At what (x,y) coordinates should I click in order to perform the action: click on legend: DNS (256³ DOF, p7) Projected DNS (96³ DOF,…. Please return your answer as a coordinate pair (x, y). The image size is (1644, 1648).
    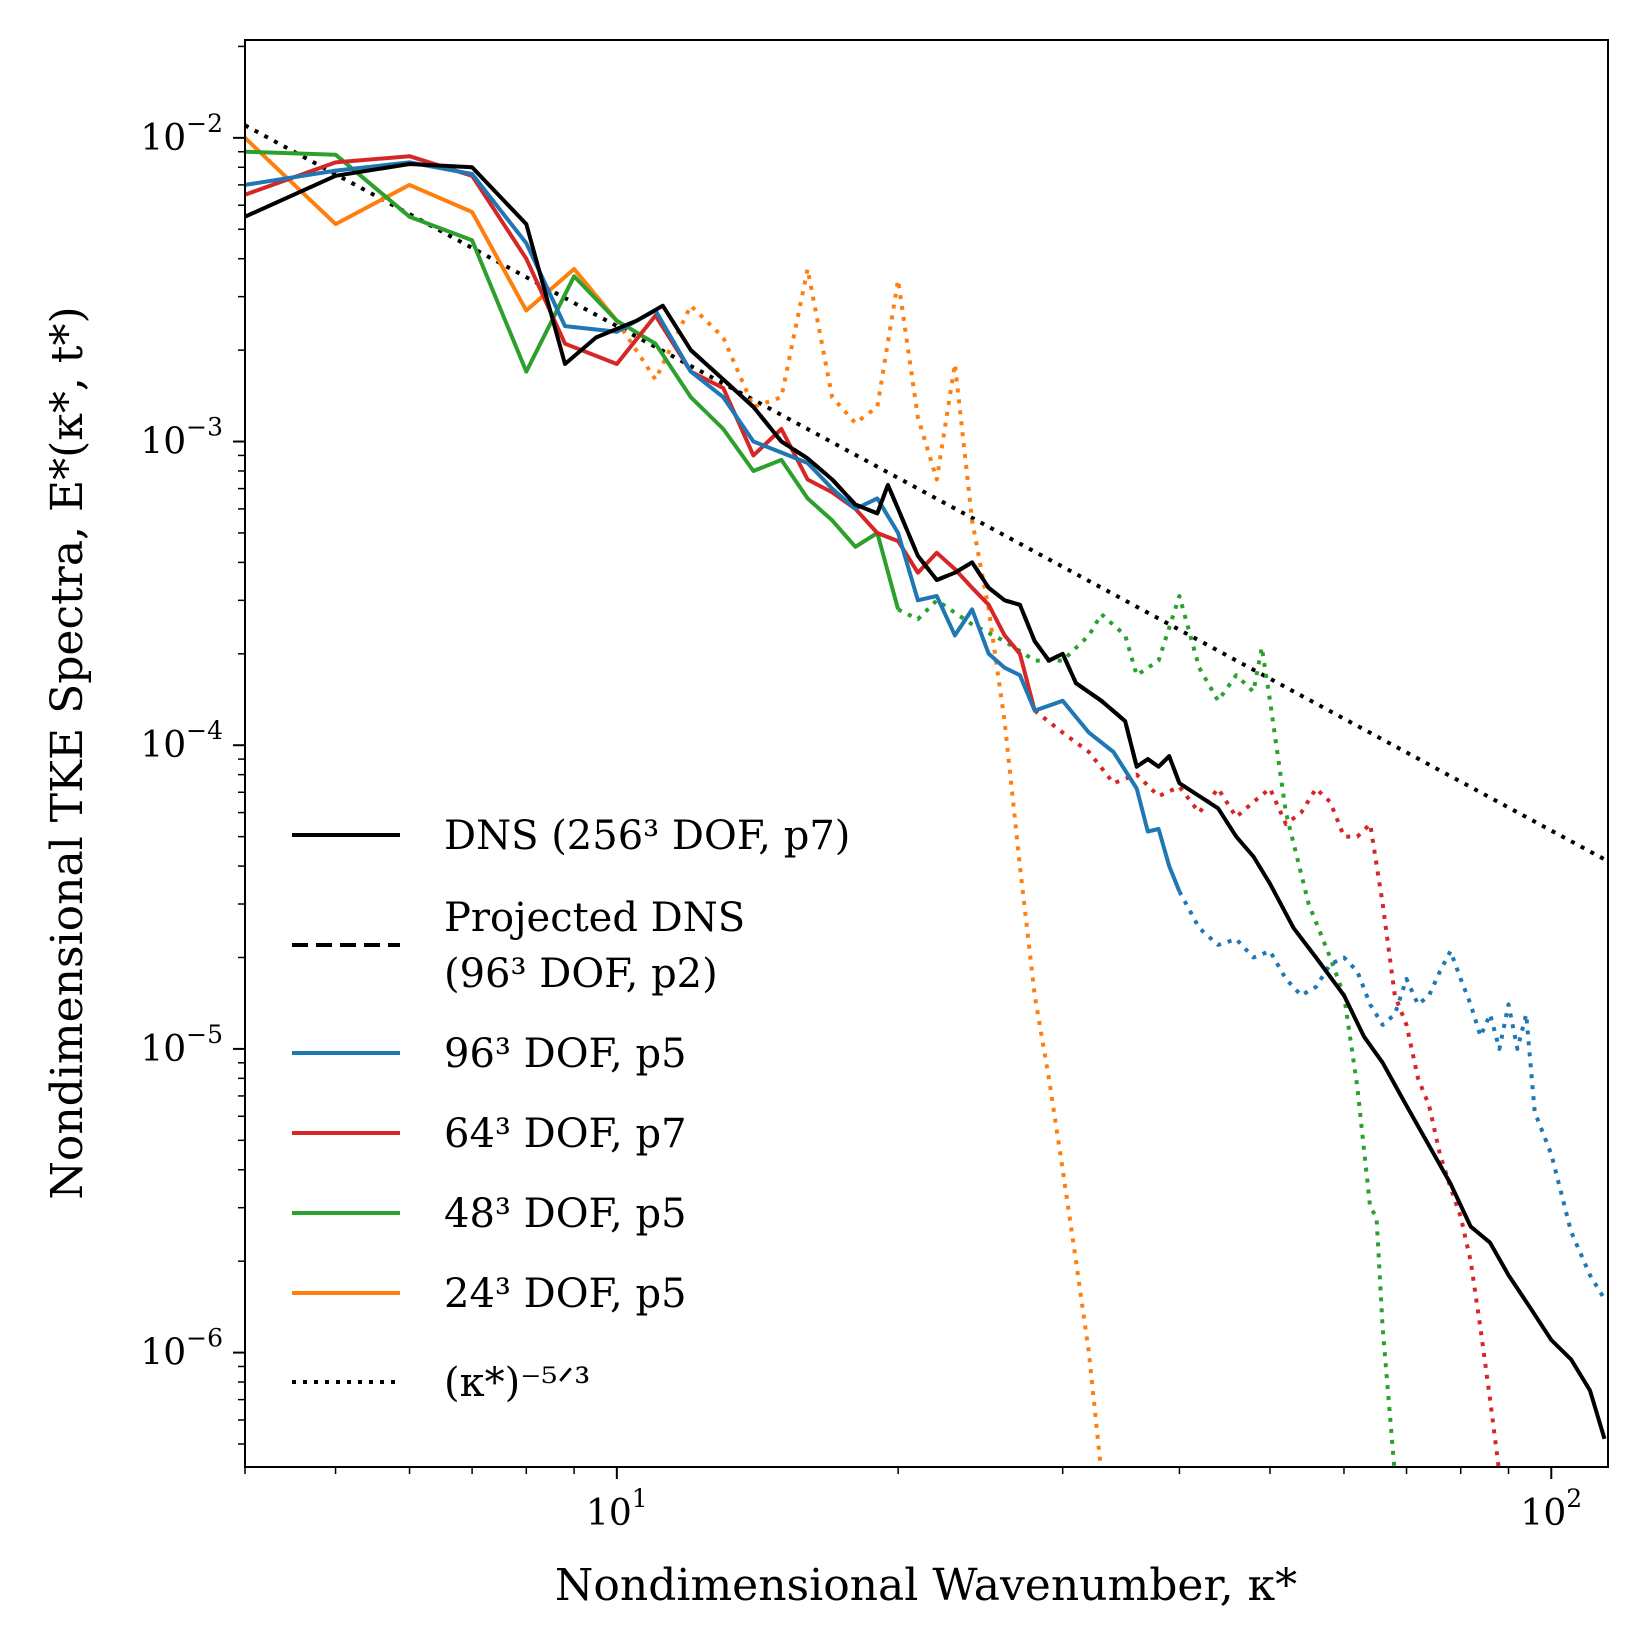
    Looking at the image, I should click on (571, 1109).